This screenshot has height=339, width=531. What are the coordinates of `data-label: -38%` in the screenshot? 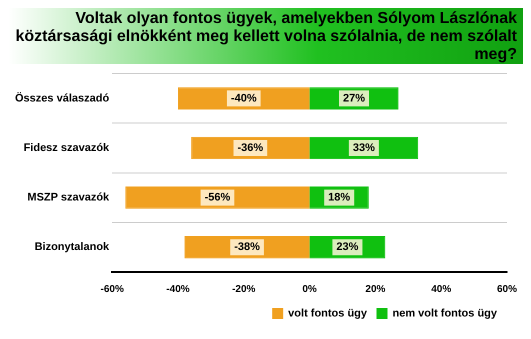 It's located at (247, 247).